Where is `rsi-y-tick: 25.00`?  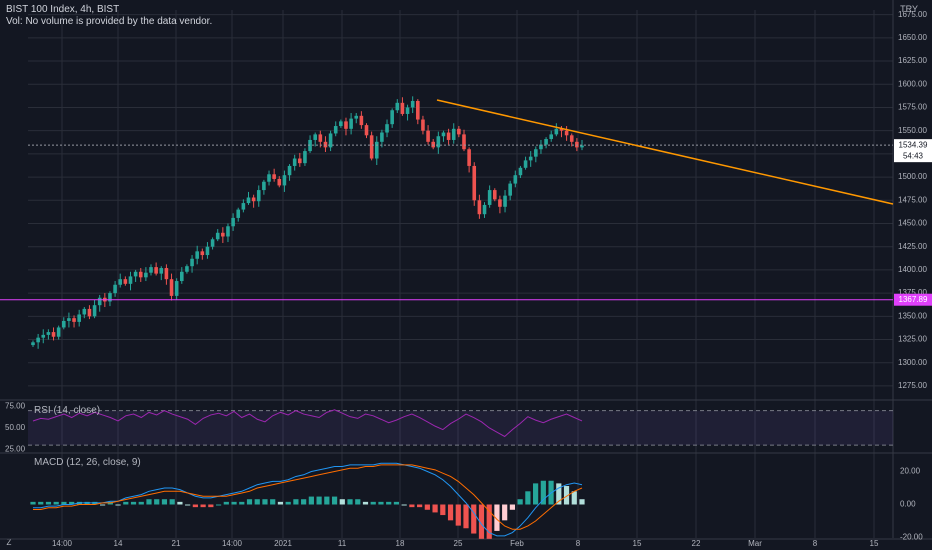
rsi-y-tick: 25.00 is located at coordinates (15, 449).